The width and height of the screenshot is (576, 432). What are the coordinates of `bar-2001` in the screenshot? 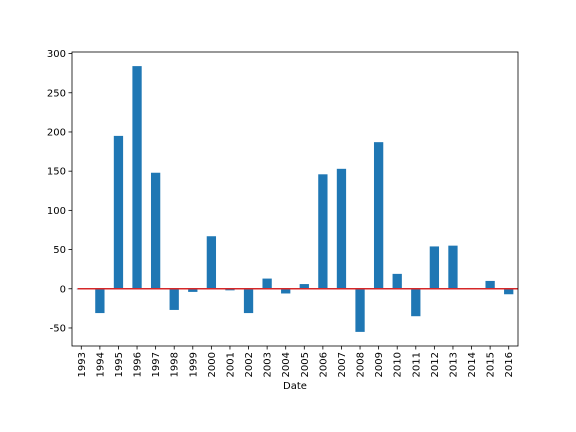 It's located at (230, 289).